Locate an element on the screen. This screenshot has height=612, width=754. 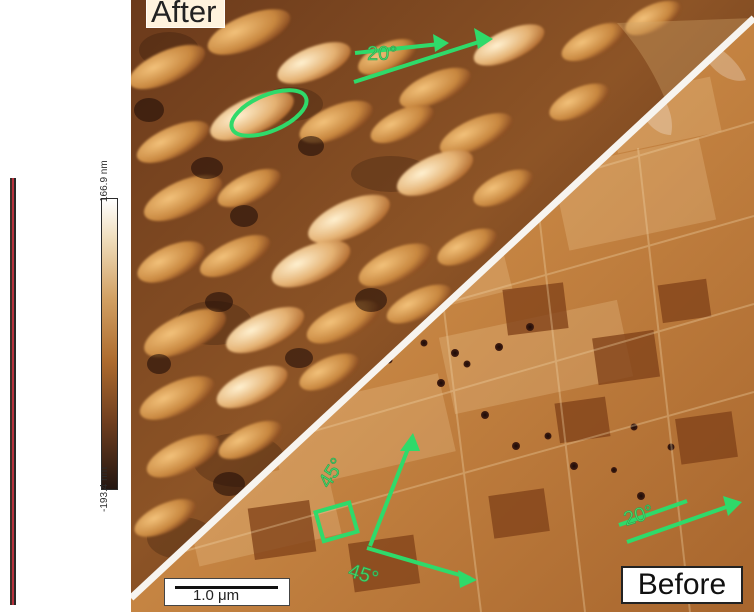
colorbar-gradient is located at coordinates (109, 344).